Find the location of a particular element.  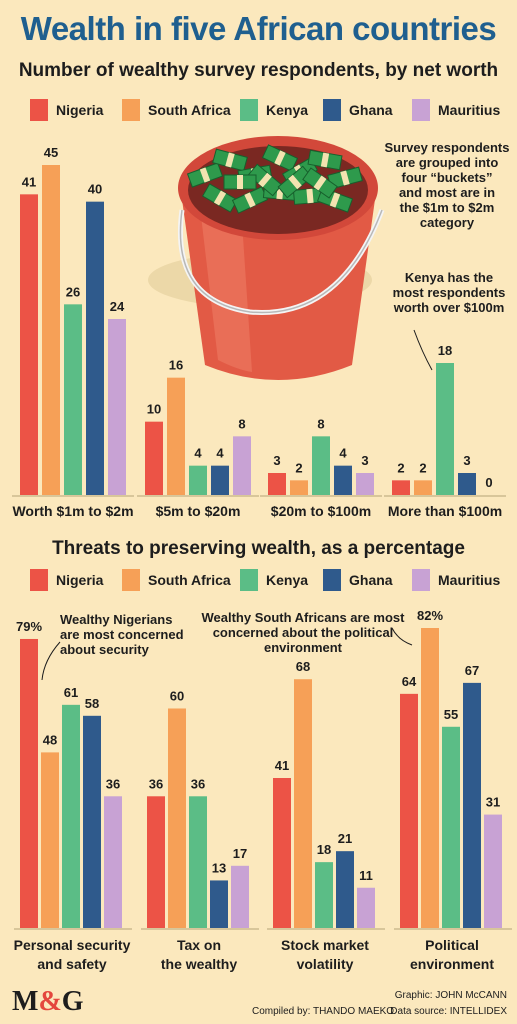

chart2-value-label: 61 is located at coordinates (71, 692).